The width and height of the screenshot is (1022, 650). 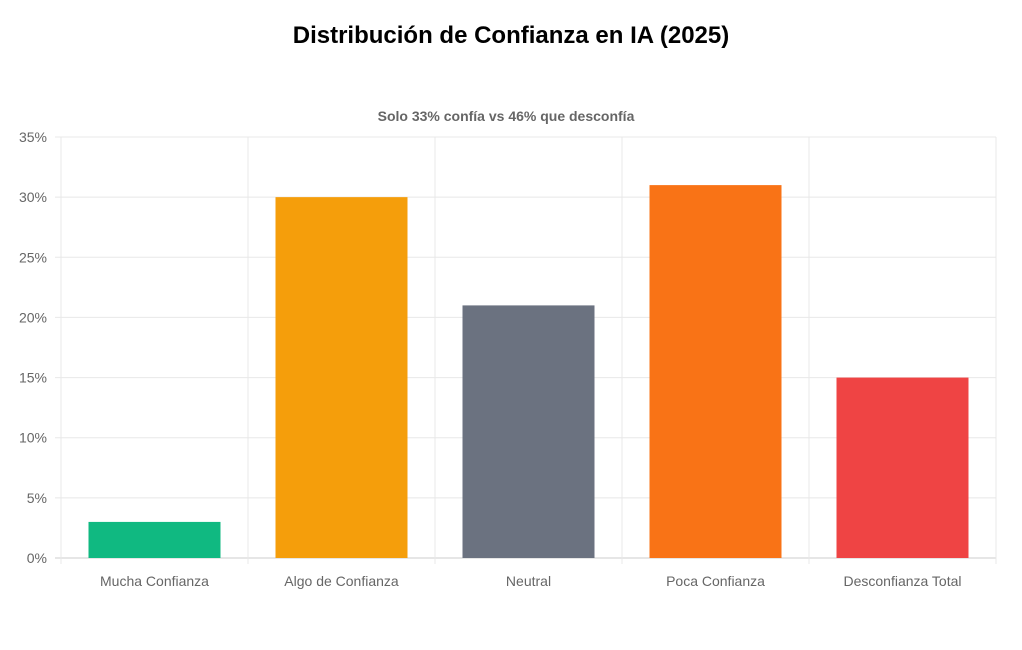 I want to click on y-tick-label: 20%, so click(x=33, y=317).